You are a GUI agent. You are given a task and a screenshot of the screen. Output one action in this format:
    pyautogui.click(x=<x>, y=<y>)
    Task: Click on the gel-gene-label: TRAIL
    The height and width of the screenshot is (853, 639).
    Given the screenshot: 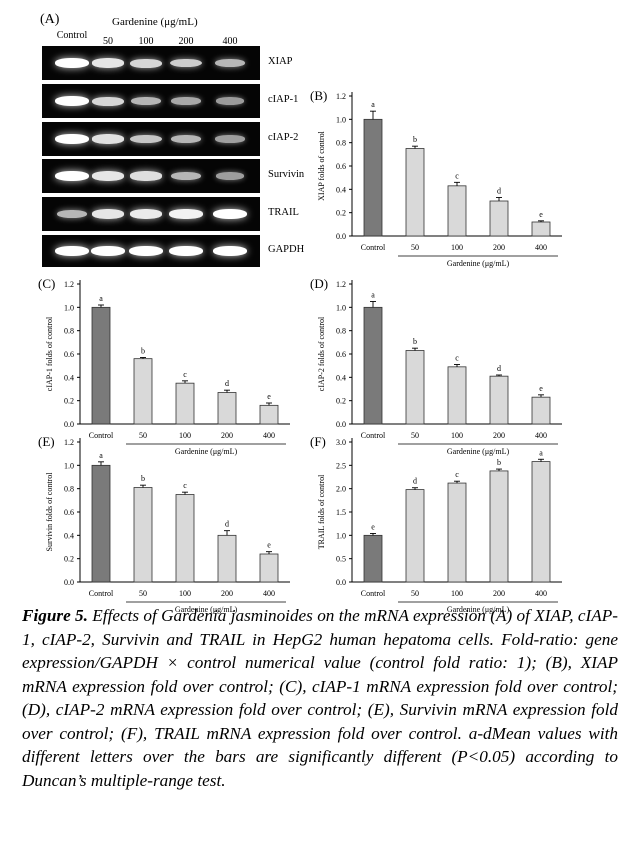 What is the action you would take?
    pyautogui.click(x=283, y=212)
    